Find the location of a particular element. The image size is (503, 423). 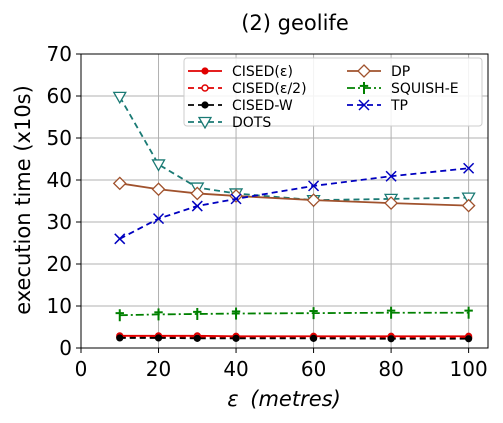

y-tick-label: 50 is located at coordinates (59, 138).